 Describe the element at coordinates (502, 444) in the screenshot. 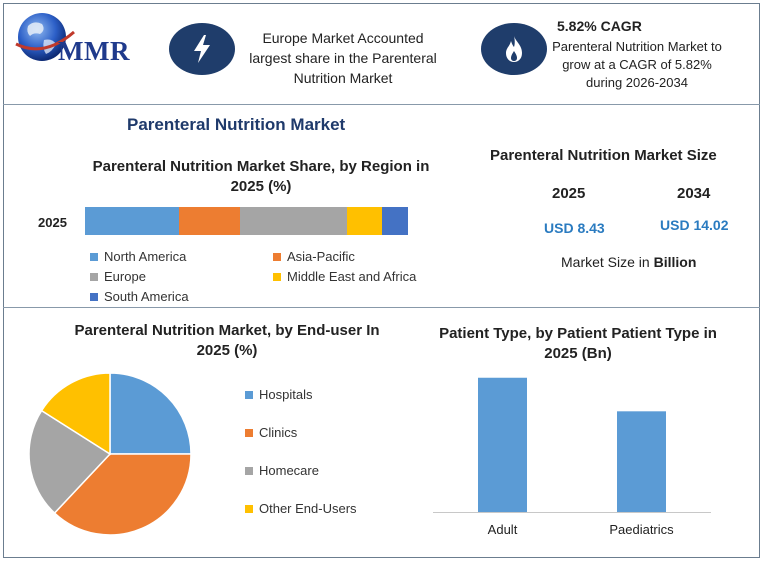

I see `bar-adult` at that location.